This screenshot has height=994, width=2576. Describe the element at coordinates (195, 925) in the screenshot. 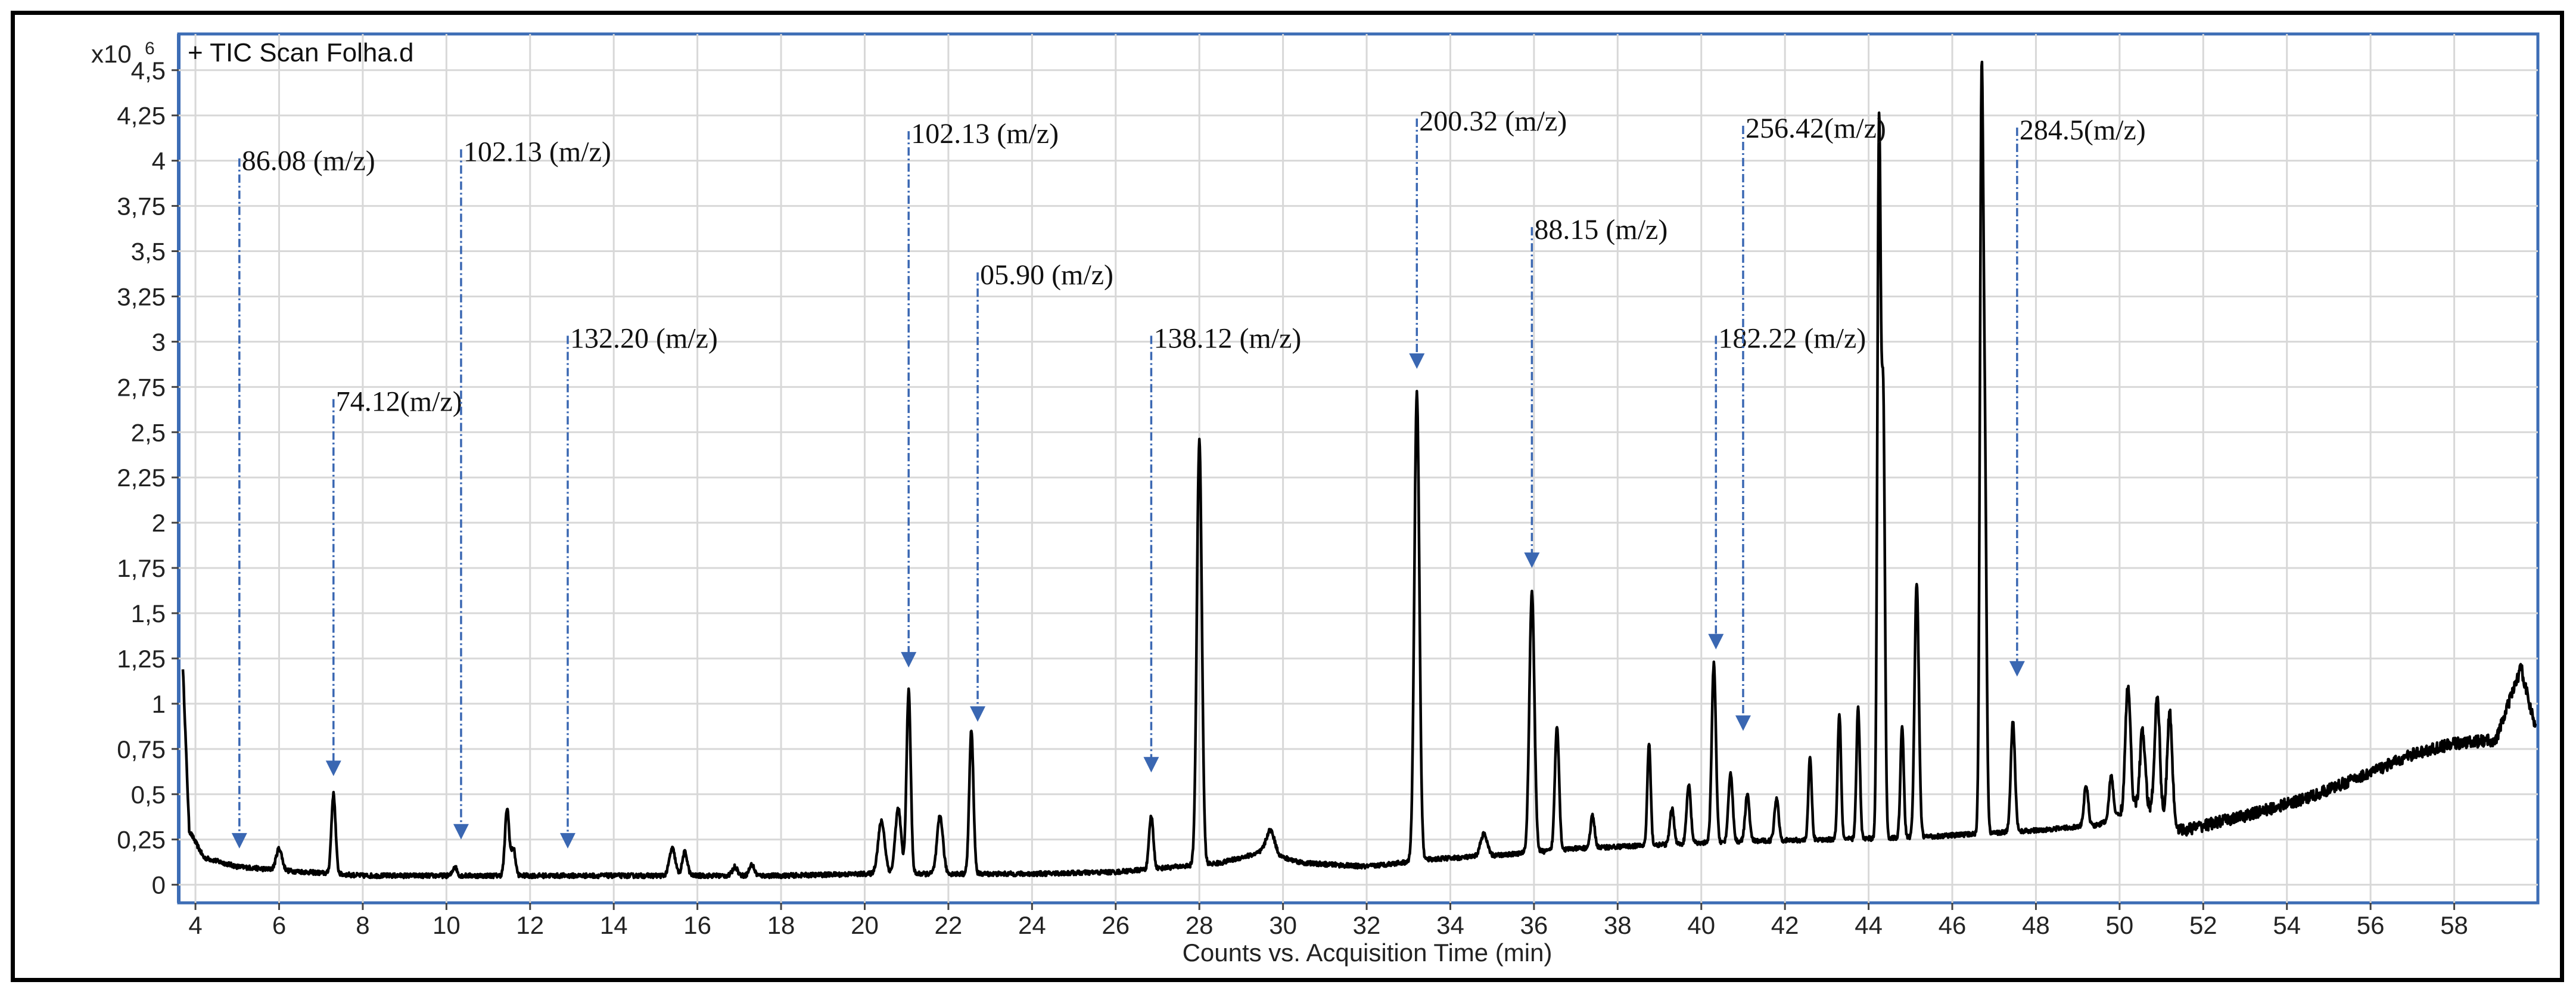

I see `x-tick-label: 4` at that location.